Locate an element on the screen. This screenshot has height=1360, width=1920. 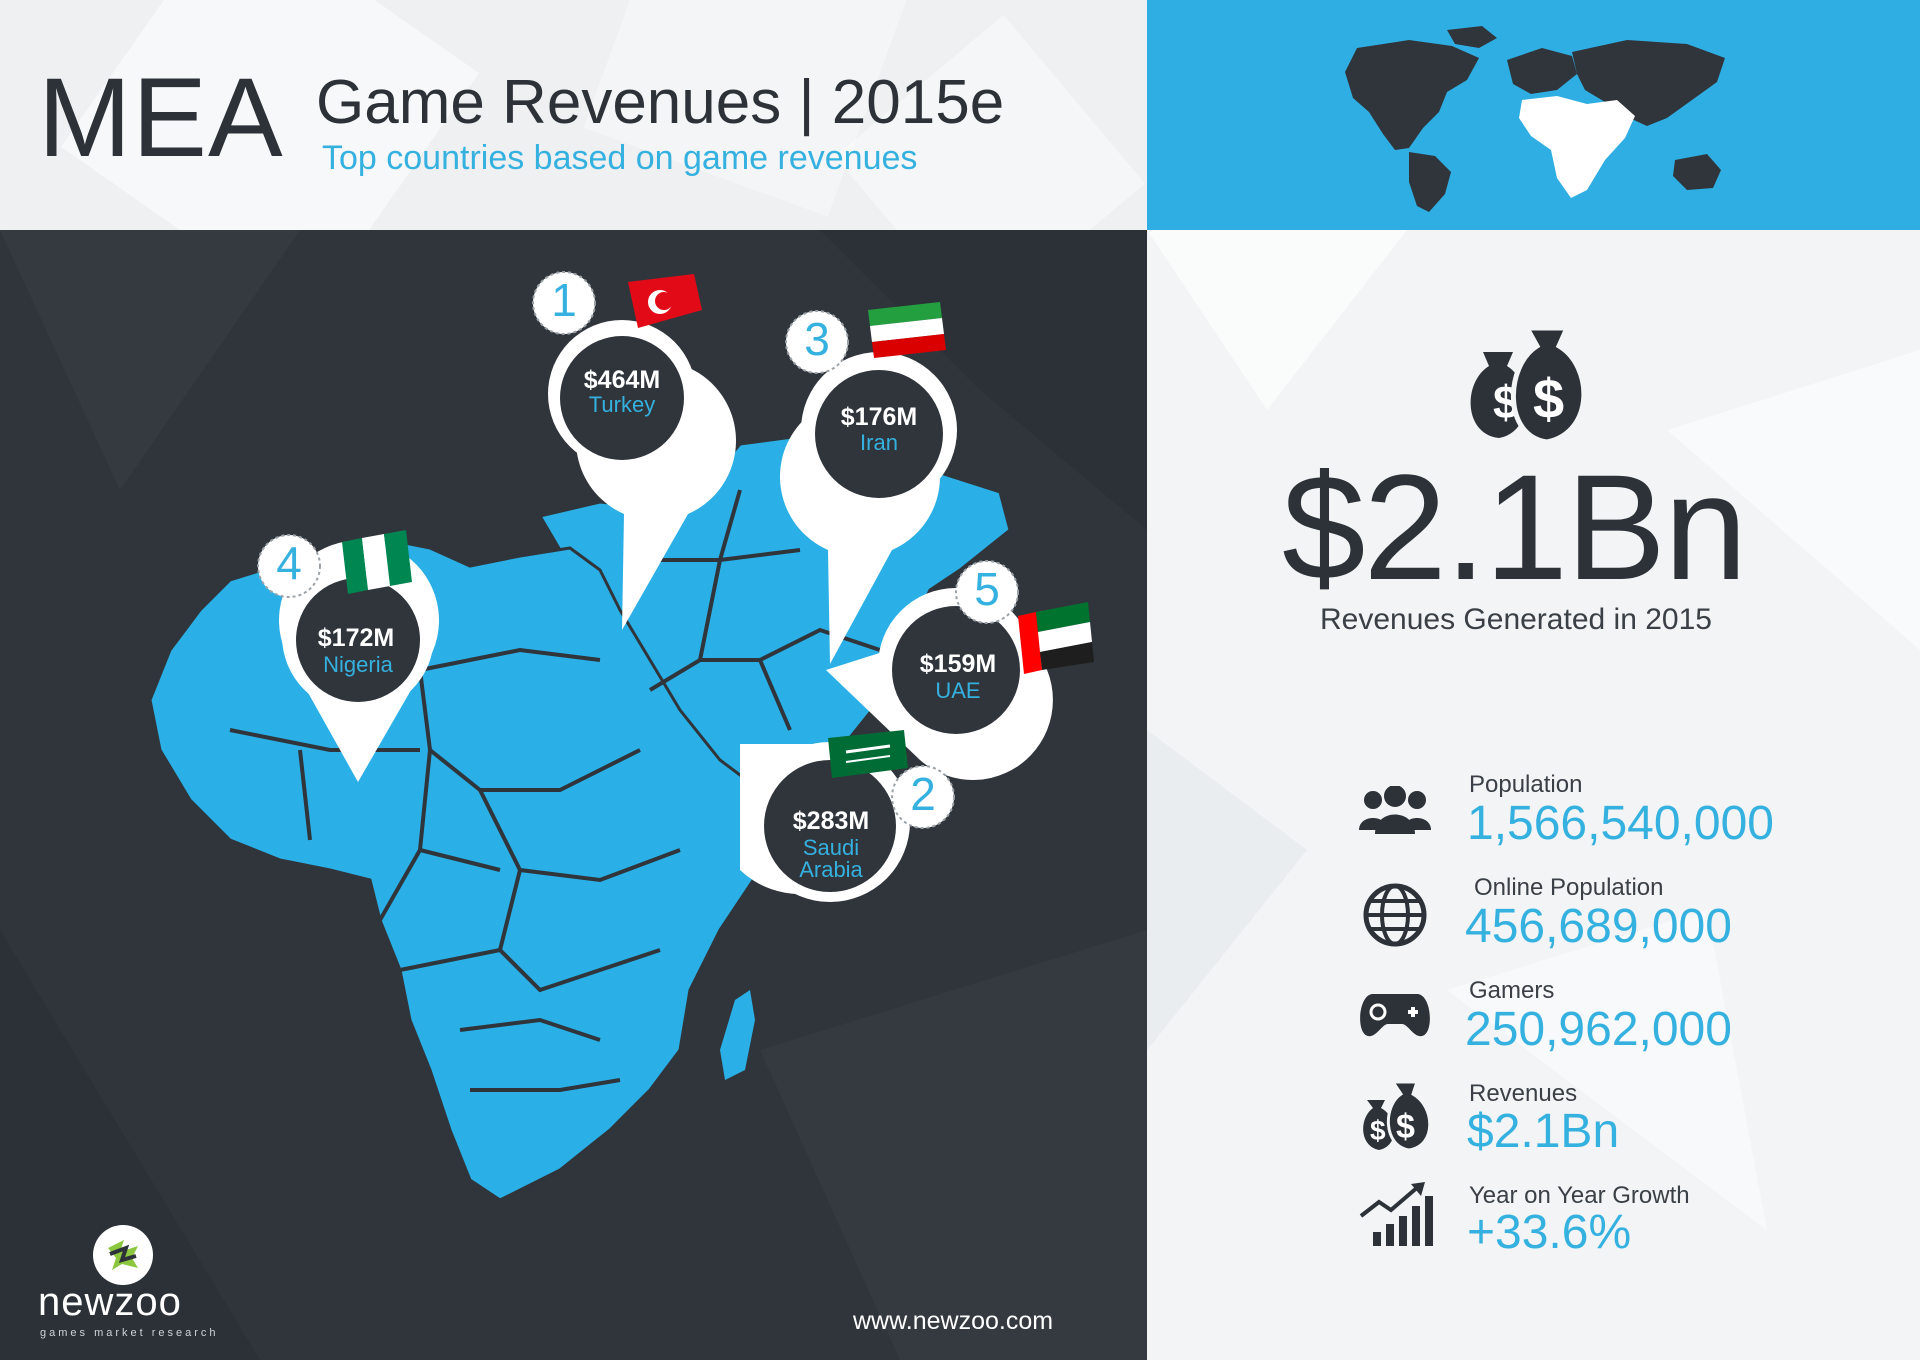
pin-nigeria is located at coordinates (348, 656).